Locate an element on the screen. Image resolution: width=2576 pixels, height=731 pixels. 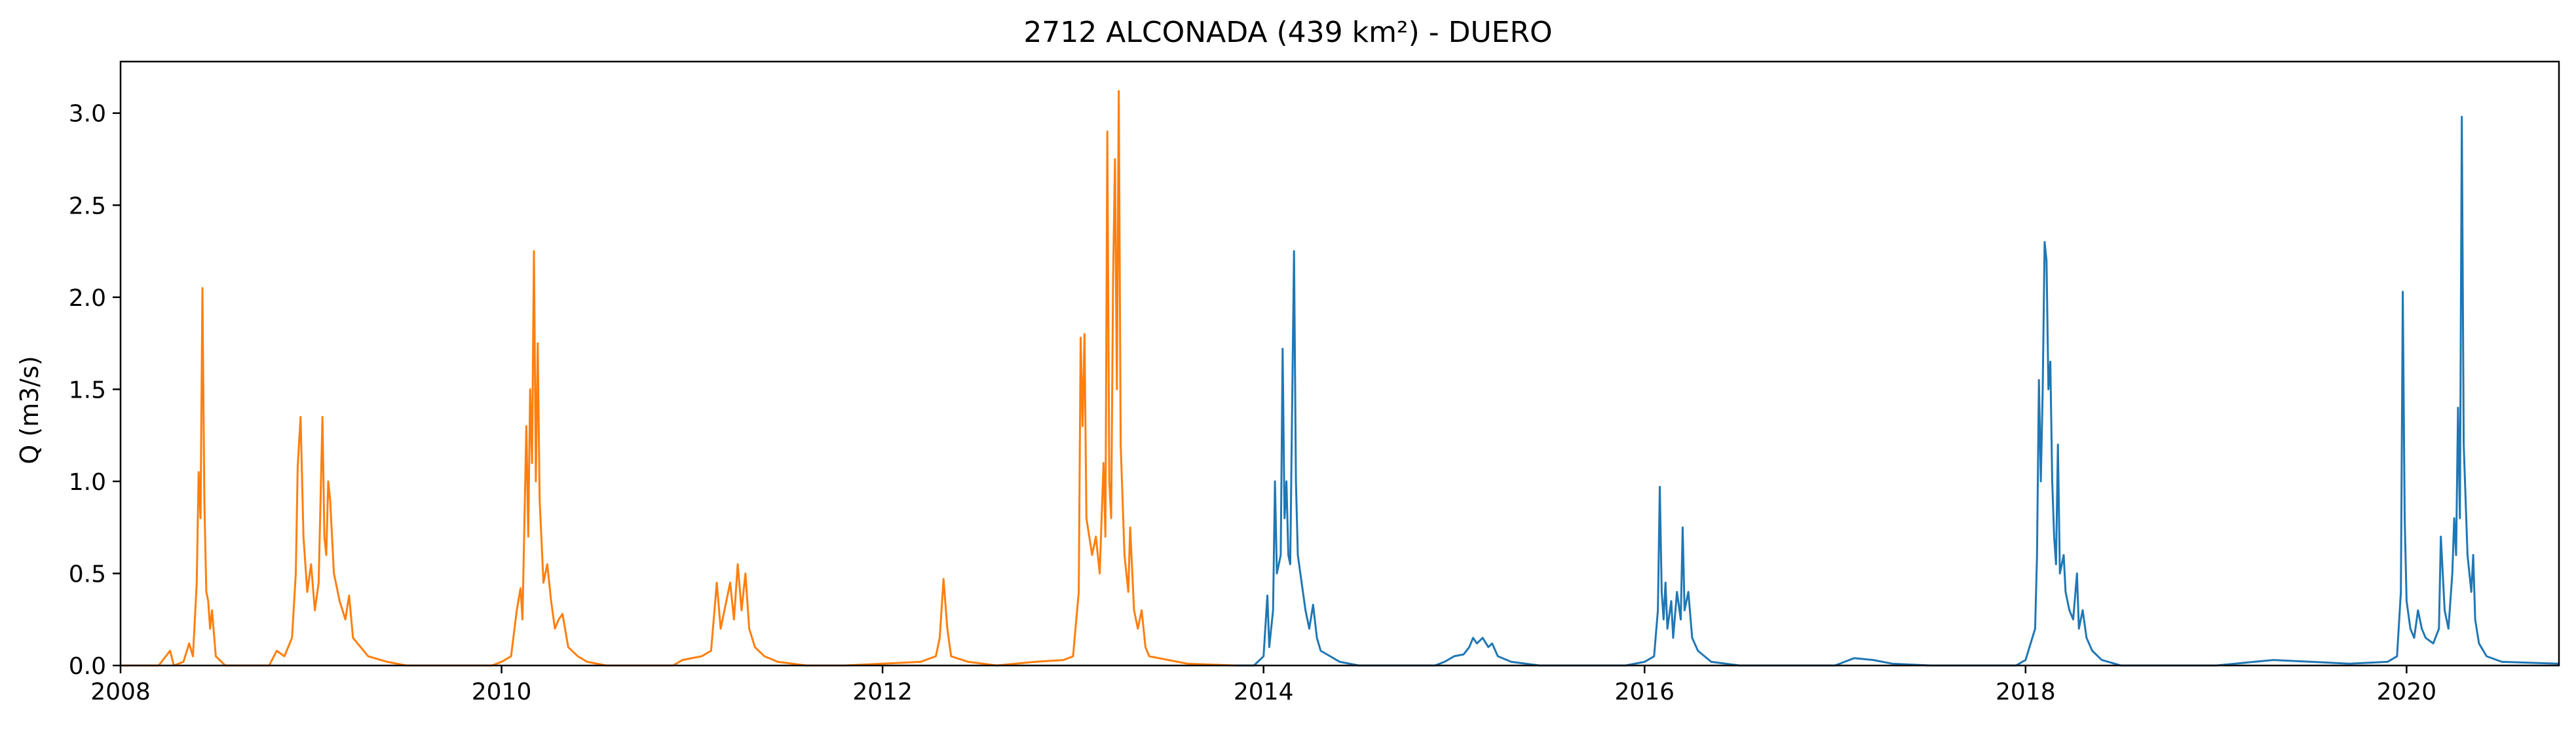
y-tick-label: 0.0 is located at coordinates (87, 666).